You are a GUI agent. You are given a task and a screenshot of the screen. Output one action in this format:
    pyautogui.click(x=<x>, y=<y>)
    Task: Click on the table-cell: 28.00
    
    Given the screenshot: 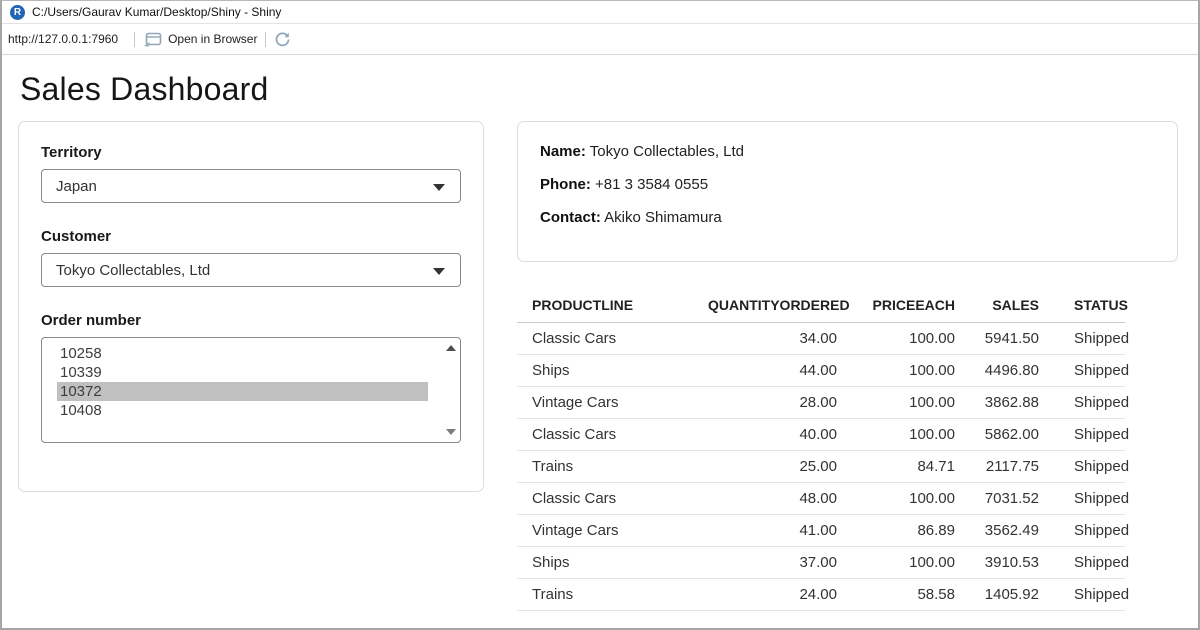 What is the action you would take?
    pyautogui.click(x=772, y=402)
    